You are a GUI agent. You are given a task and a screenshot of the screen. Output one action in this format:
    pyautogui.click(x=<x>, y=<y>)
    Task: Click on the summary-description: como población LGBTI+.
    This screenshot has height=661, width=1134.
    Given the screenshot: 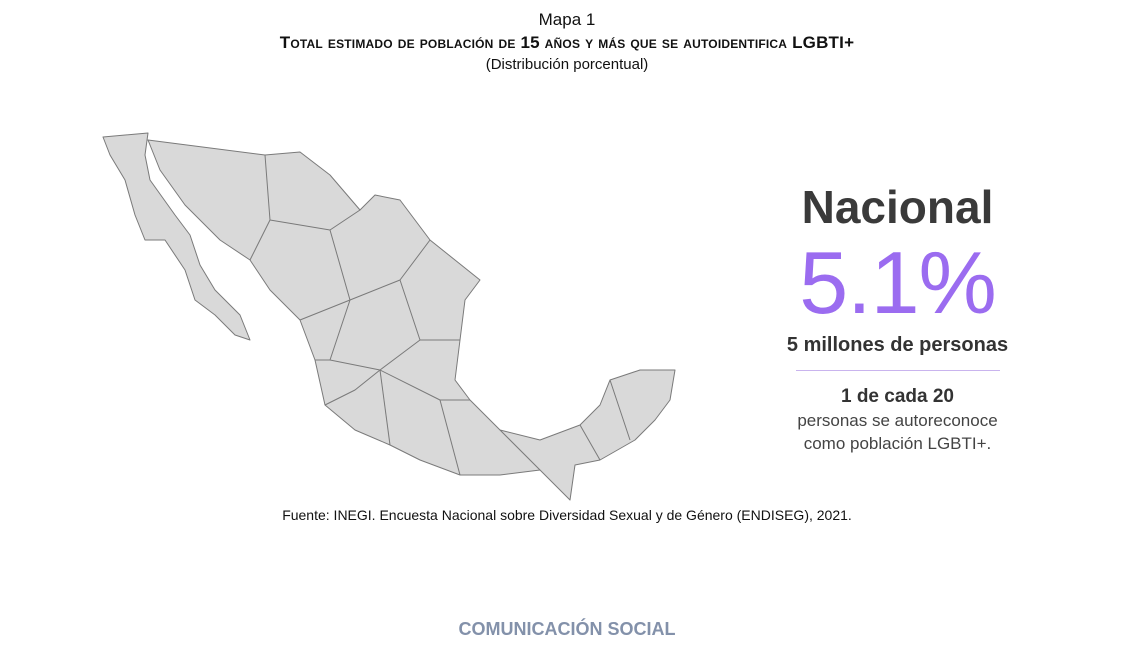 What is the action you would take?
    pyautogui.click(x=897, y=443)
    